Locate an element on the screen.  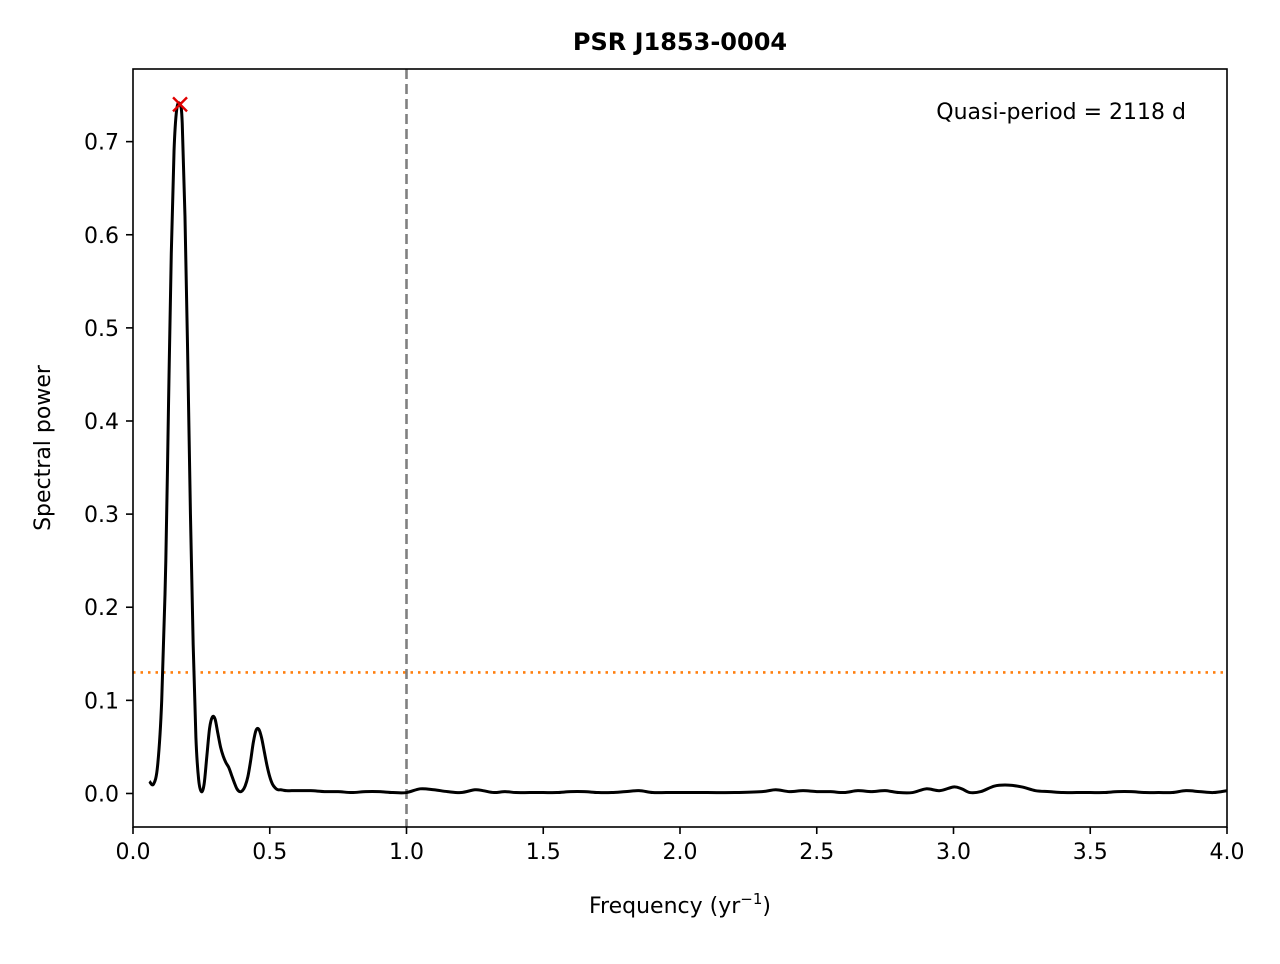
x-axis-label-sup: −1 is located at coordinates (751, 899).